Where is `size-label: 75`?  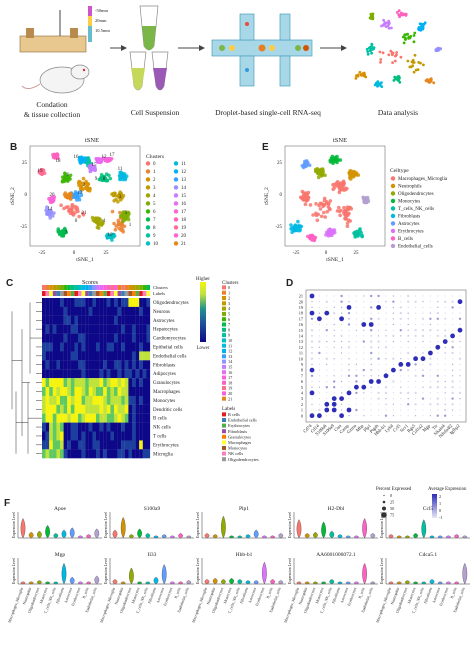 size-label: 75 is located at coordinates (392, 515).